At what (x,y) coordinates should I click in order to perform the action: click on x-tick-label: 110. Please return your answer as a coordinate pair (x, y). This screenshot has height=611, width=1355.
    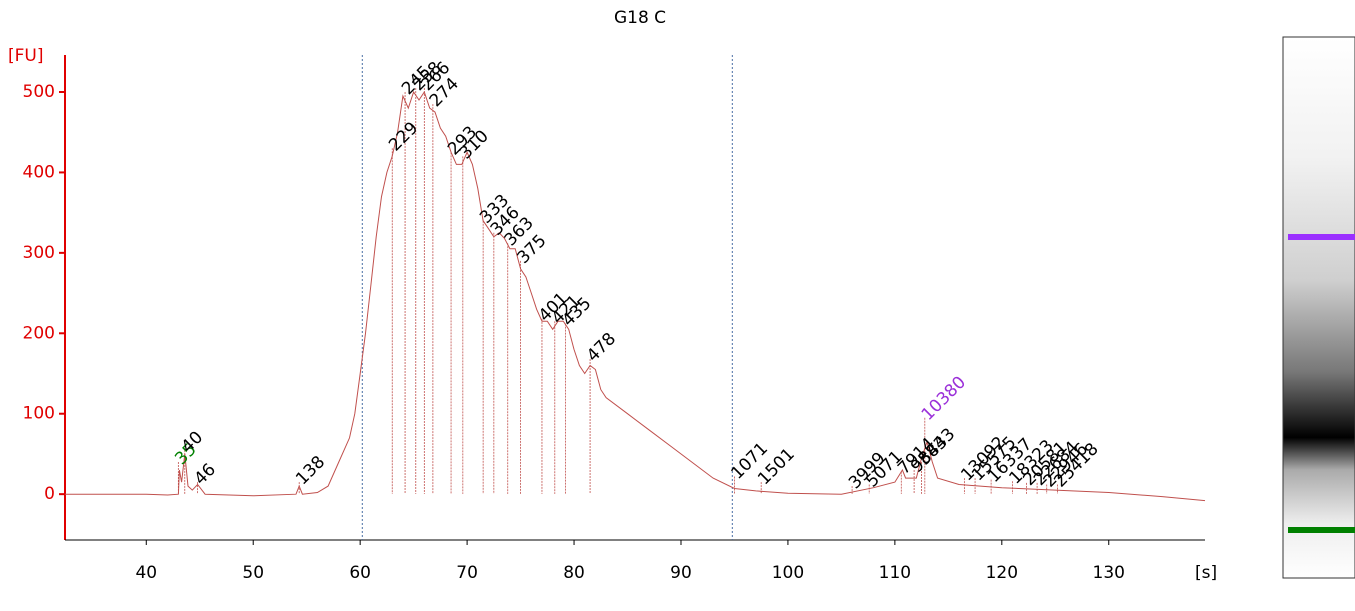
    Looking at the image, I should click on (895, 573).